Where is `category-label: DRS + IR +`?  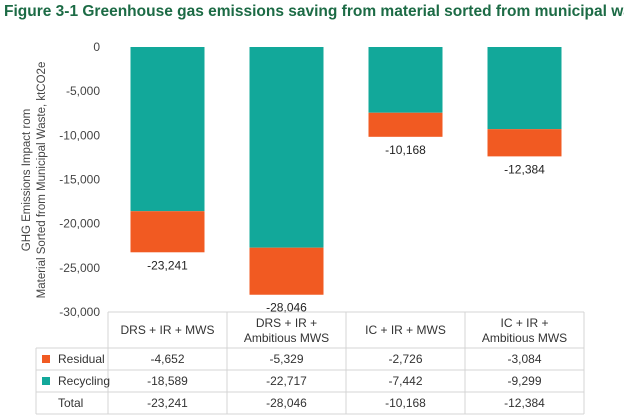 category-label: DRS + IR + is located at coordinates (286, 323).